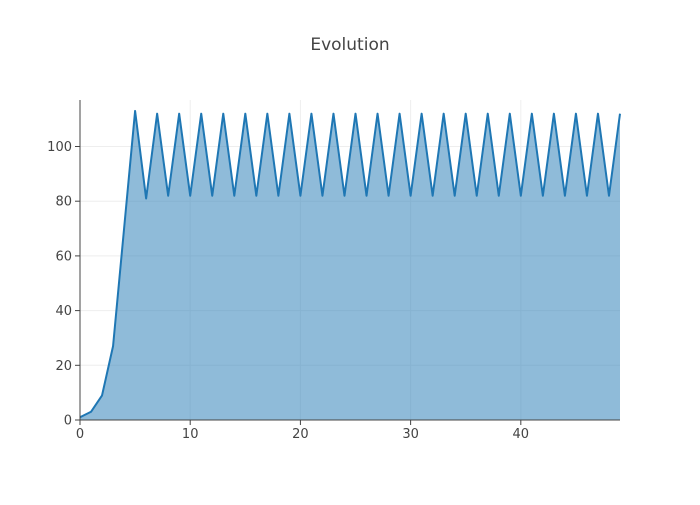  What do you see at coordinates (59, 147) in the screenshot?
I see `y-tick-label: 100` at bounding box center [59, 147].